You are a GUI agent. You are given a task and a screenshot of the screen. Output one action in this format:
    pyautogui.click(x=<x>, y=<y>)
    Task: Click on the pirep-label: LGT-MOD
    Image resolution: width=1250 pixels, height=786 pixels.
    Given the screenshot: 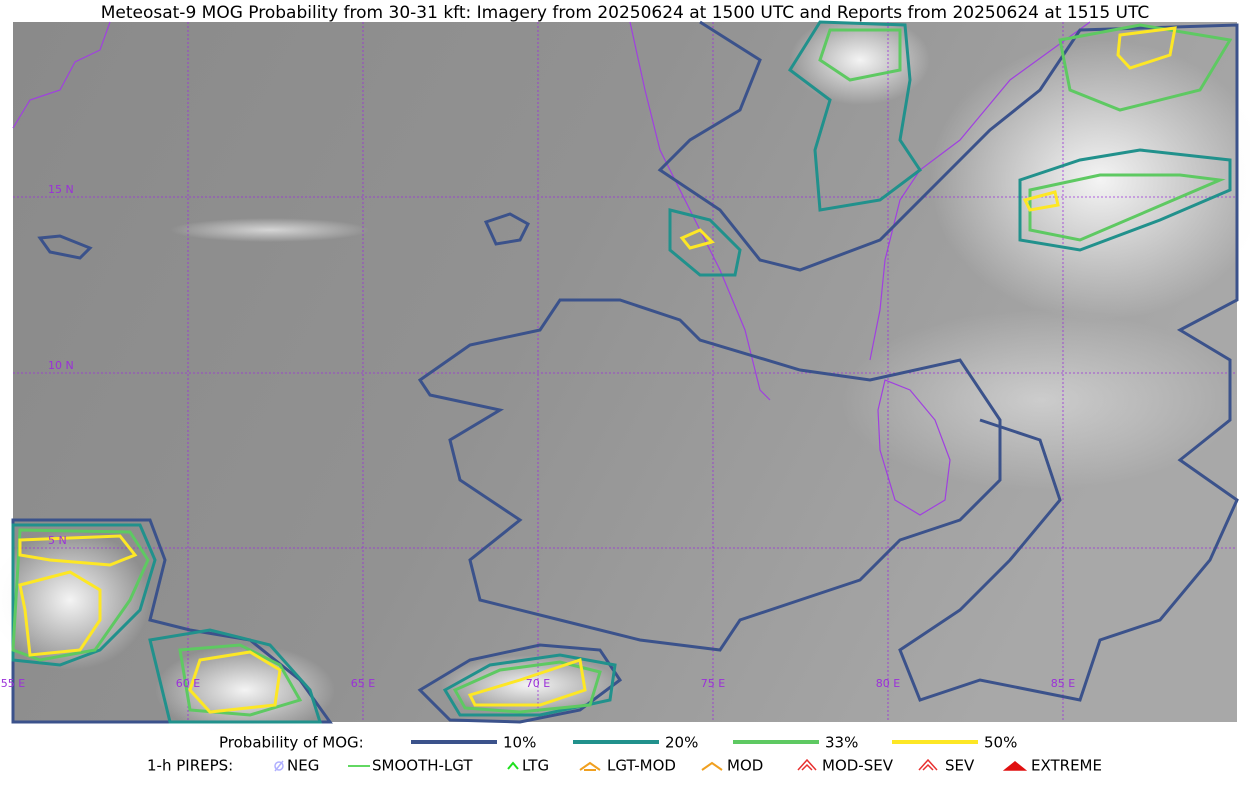 What is the action you would take?
    pyautogui.click(x=641, y=766)
    